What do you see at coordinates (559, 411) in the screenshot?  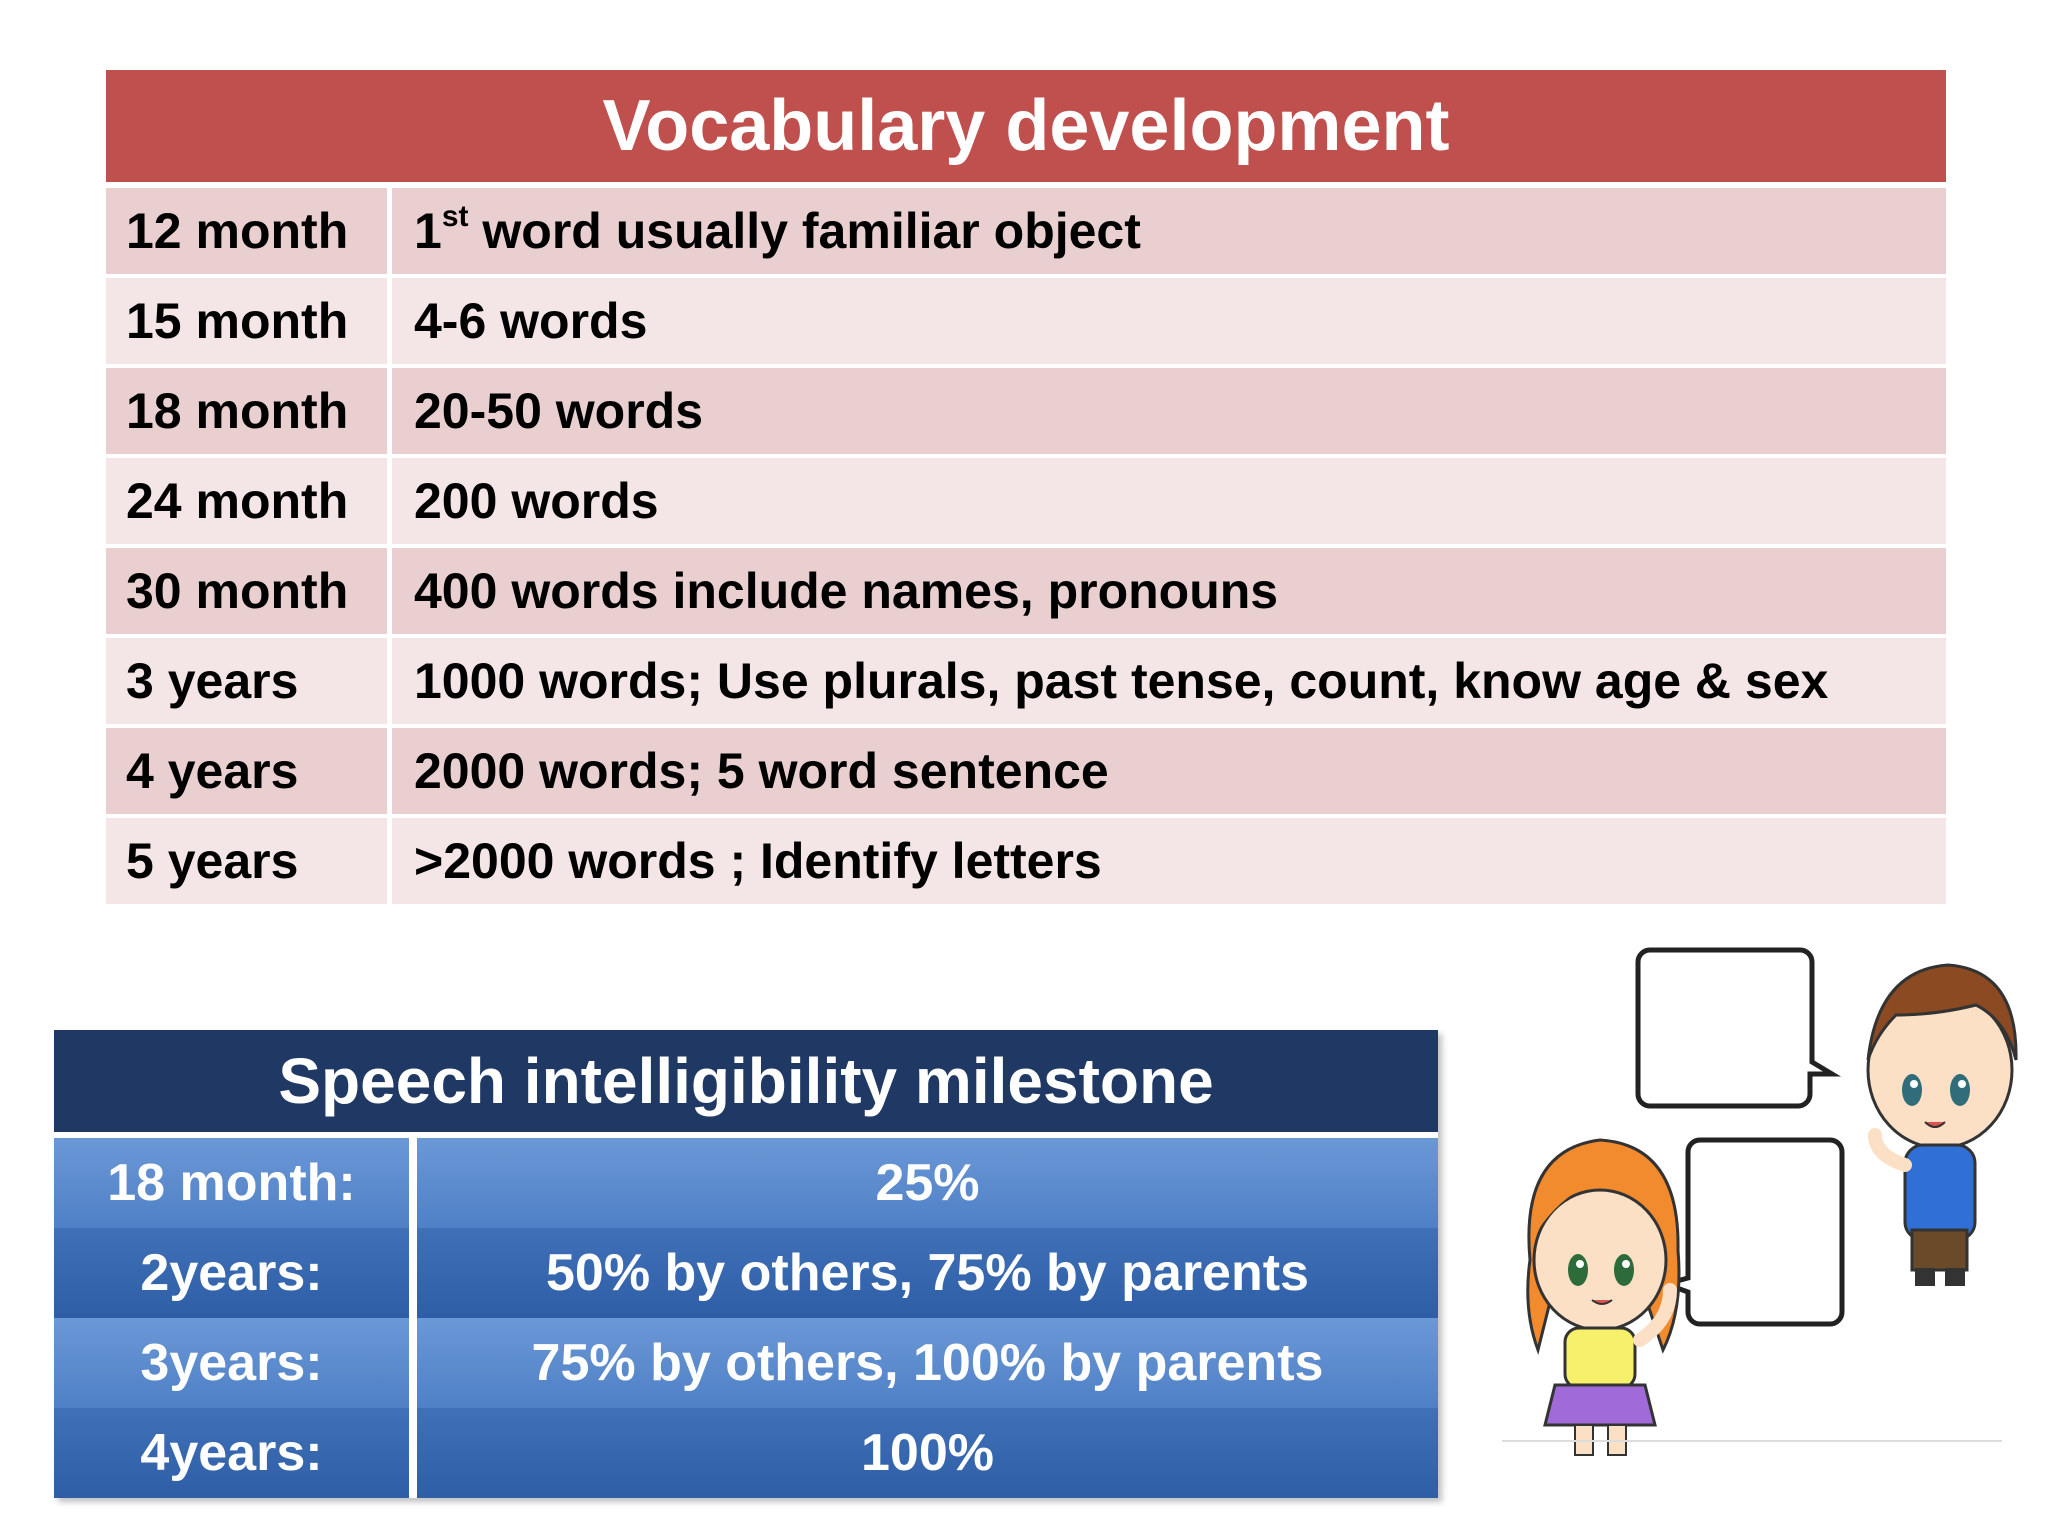 I see `milestone-cell: 20-50 words` at bounding box center [559, 411].